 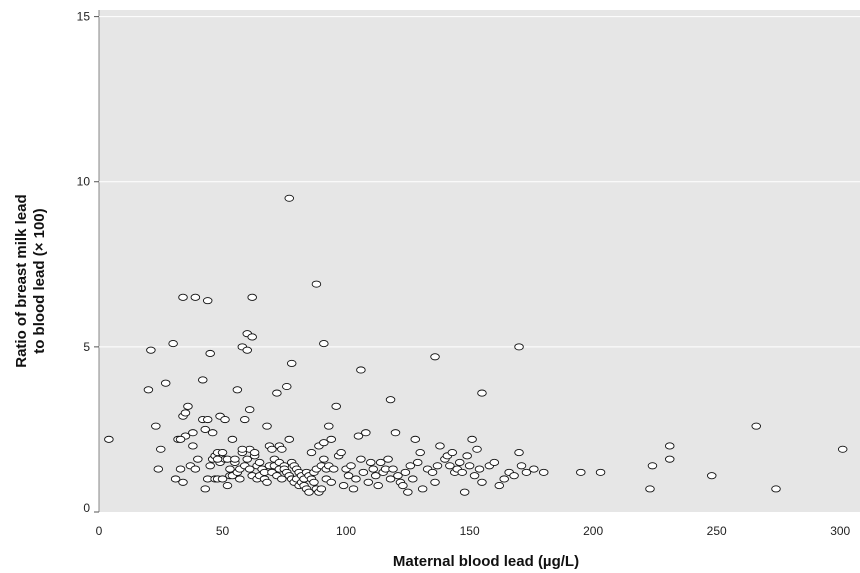 What do you see at coordinates (593, 531) in the screenshot?
I see `x-tick-label: 200` at bounding box center [593, 531].